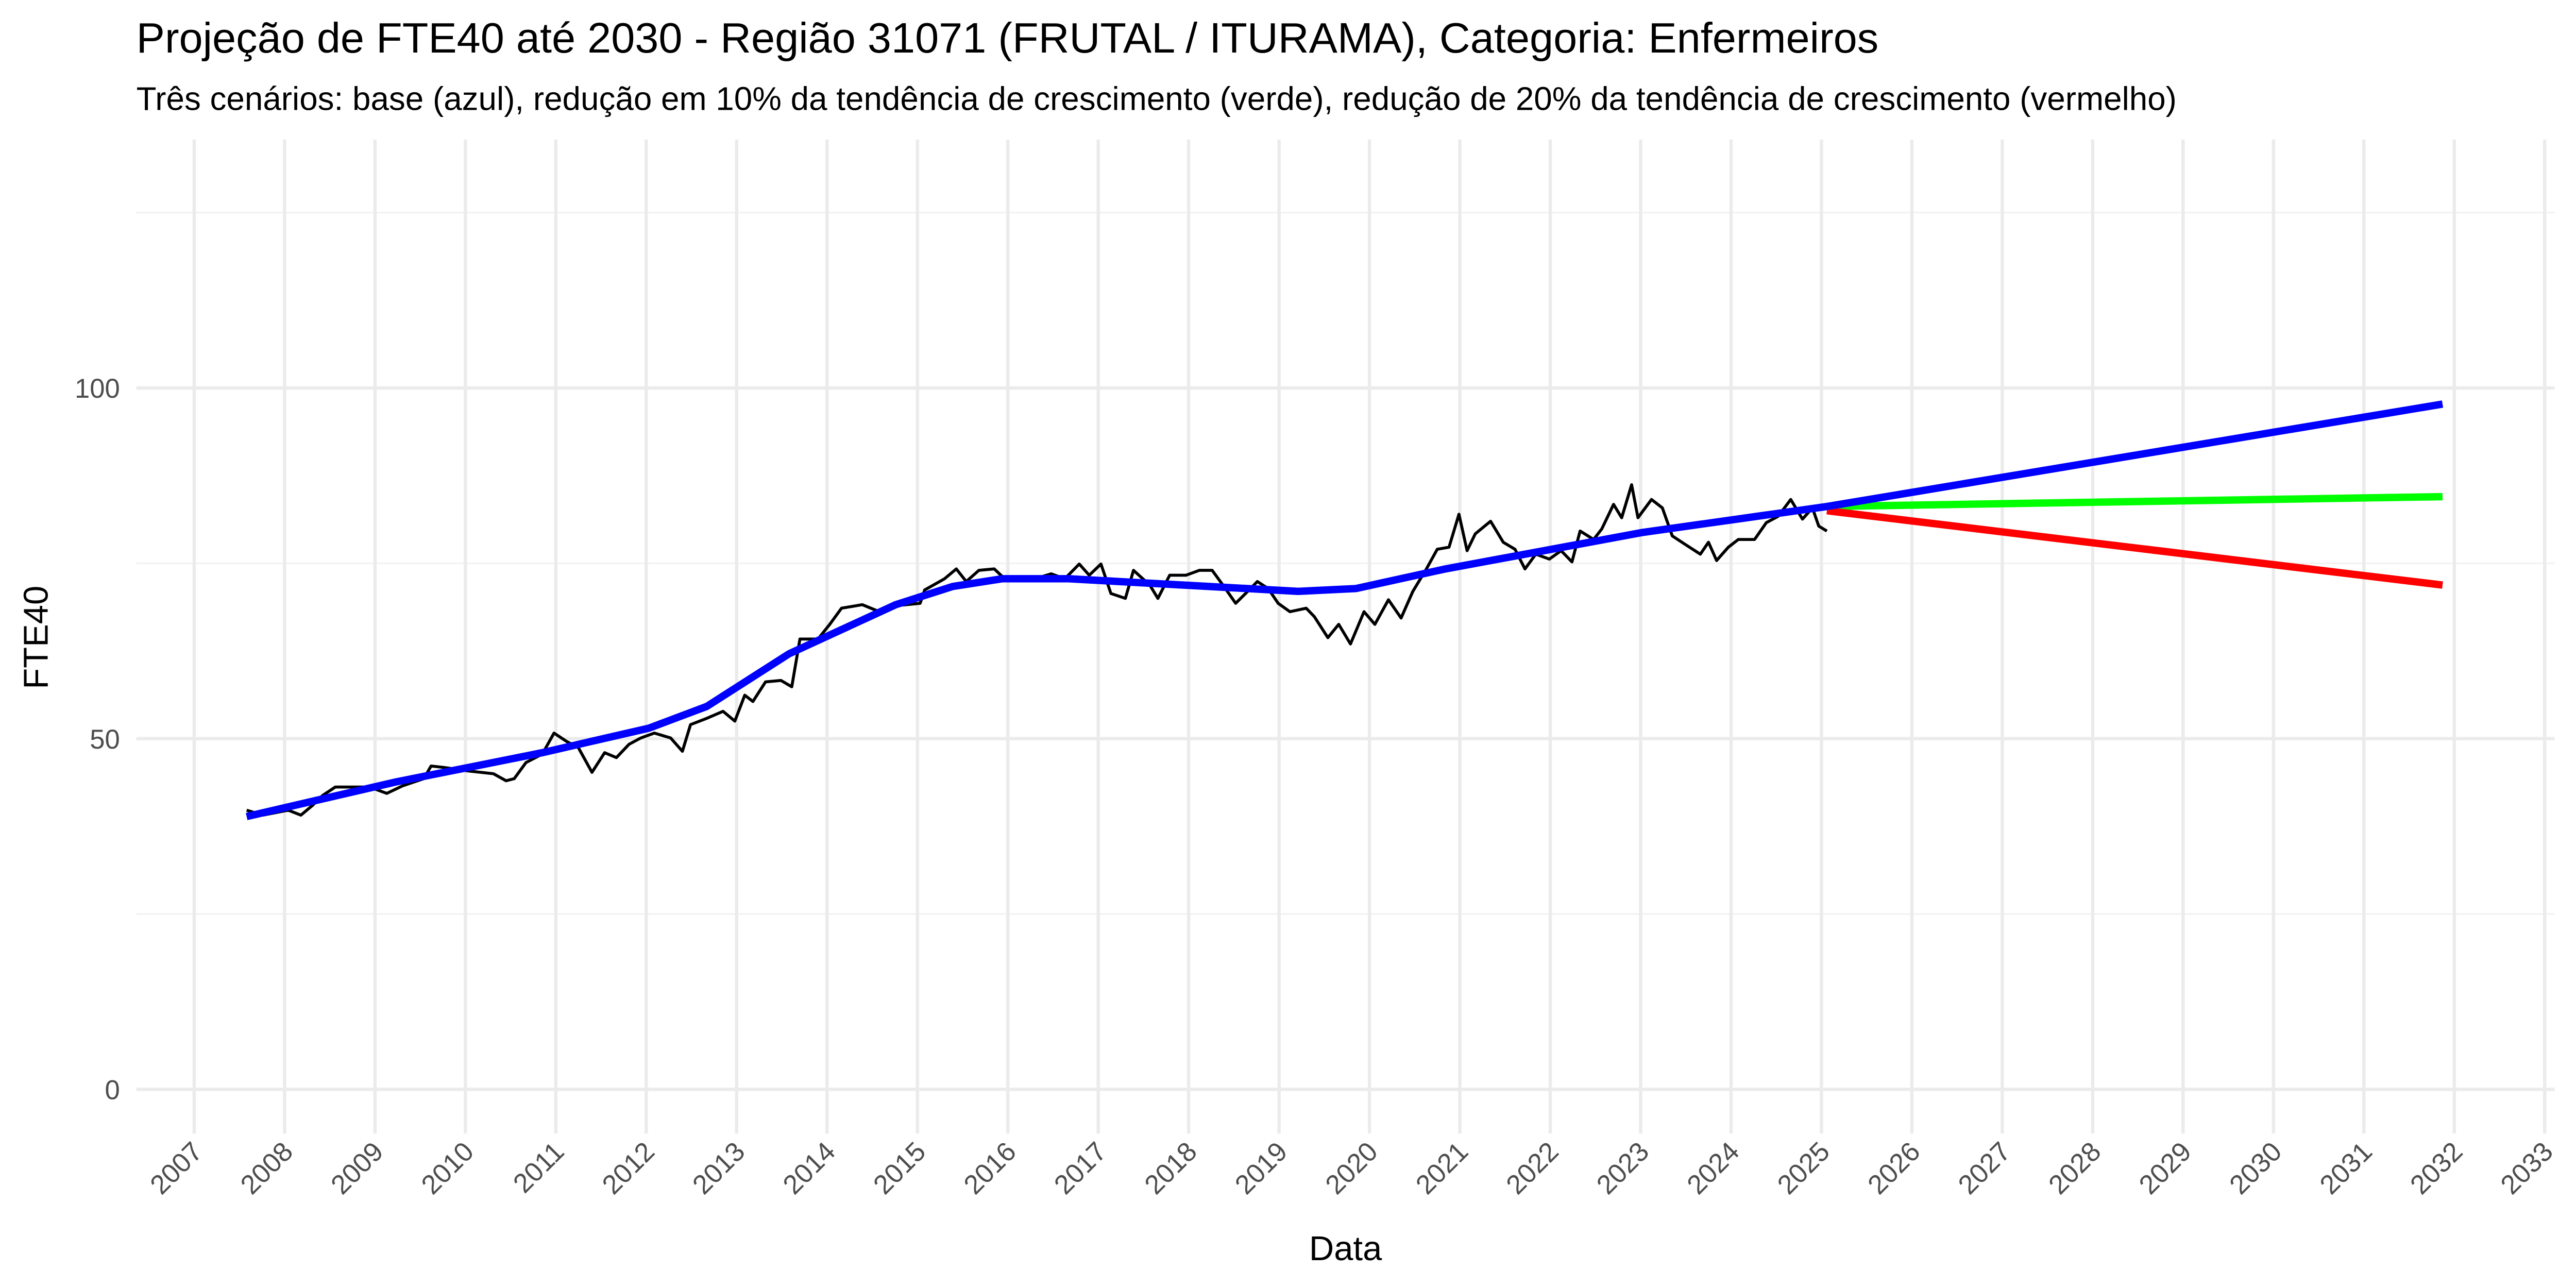  I want to click on y-tick-label: 100, so click(97, 389).